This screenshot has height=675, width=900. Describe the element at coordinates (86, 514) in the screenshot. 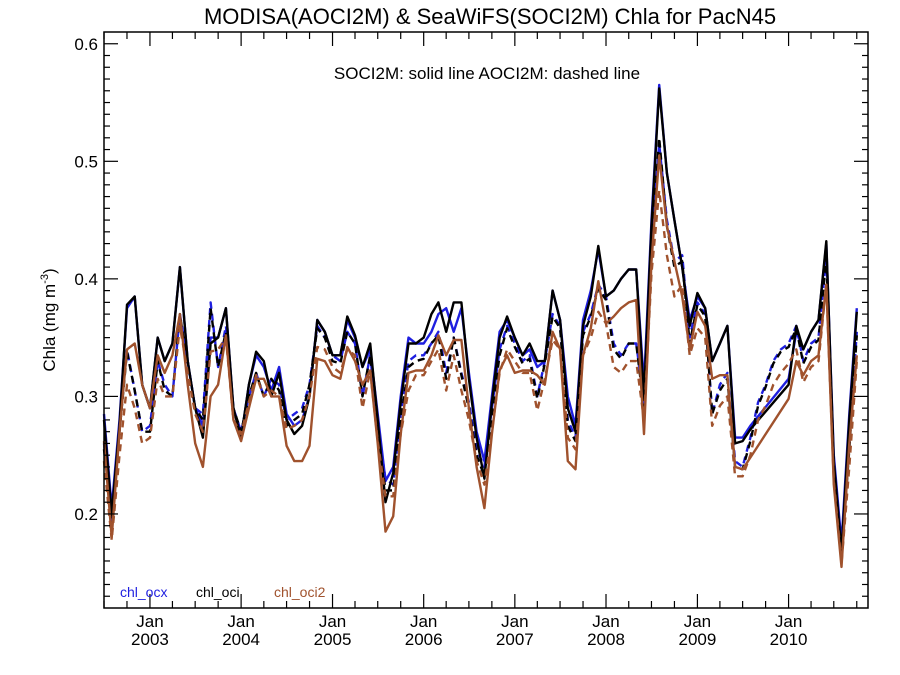

I see `y-tick-label: 0.2` at that location.